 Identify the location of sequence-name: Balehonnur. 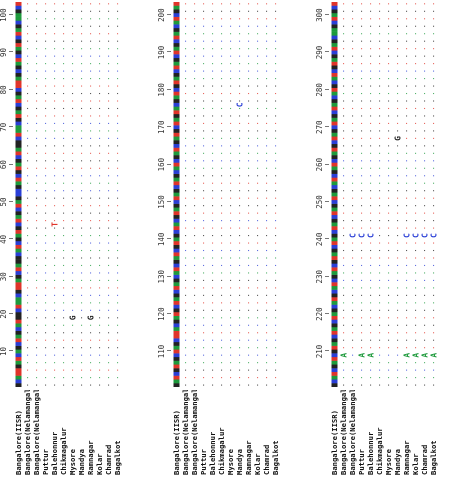
(212, 453).